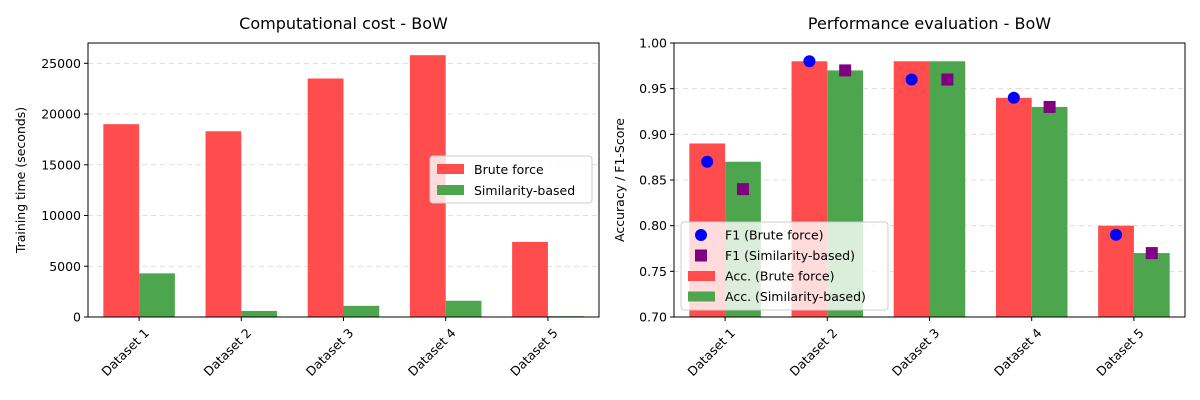 The height and width of the screenshot is (400, 1200). I want to click on legend-label: Acc. (Brute force), so click(779, 276).